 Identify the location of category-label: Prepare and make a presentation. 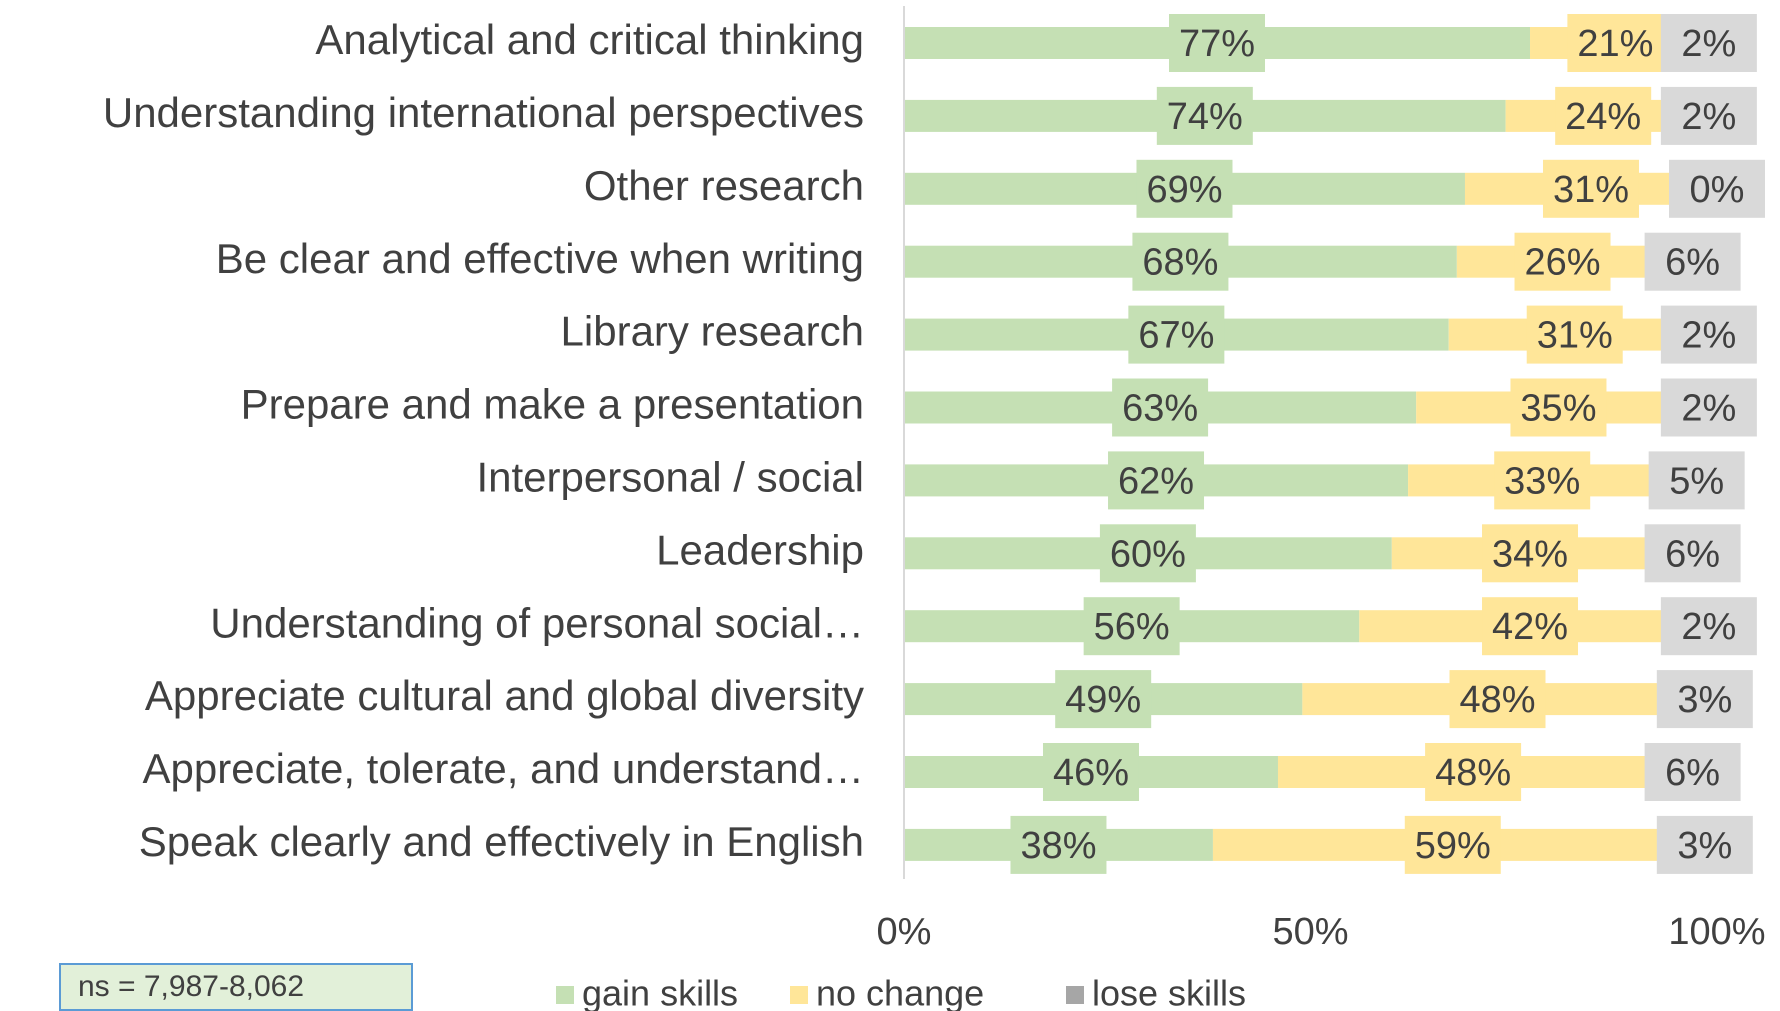
(552, 404).